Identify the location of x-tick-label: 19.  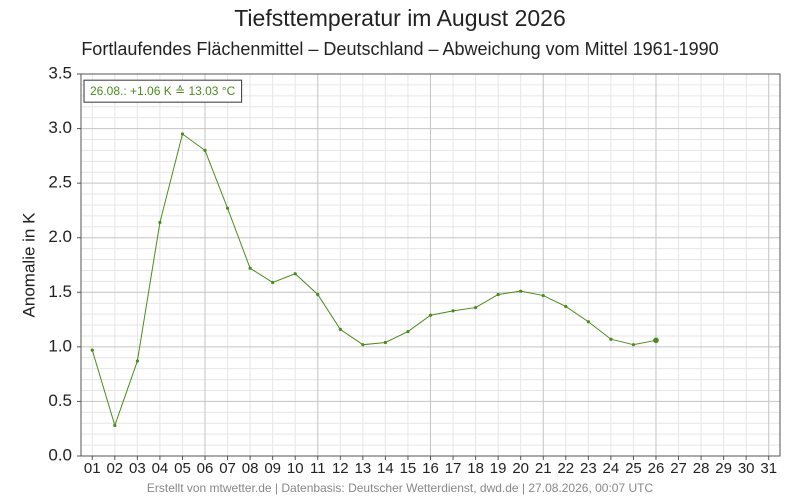
(498, 468).